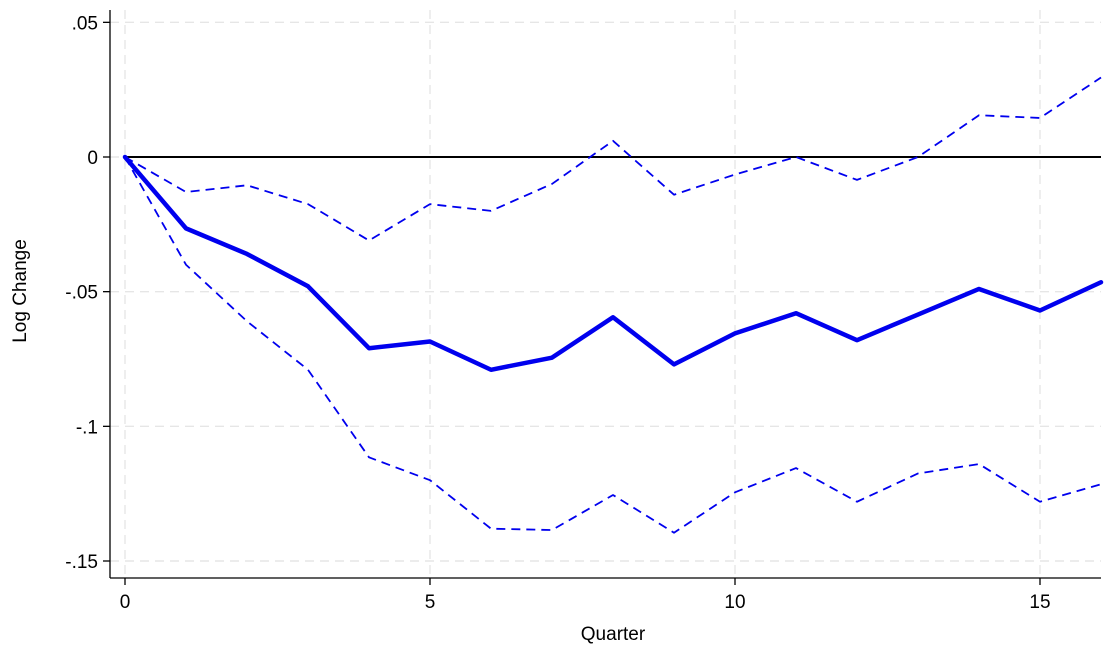  What do you see at coordinates (1039, 602) in the screenshot?
I see `x-tick-label: 15` at bounding box center [1039, 602].